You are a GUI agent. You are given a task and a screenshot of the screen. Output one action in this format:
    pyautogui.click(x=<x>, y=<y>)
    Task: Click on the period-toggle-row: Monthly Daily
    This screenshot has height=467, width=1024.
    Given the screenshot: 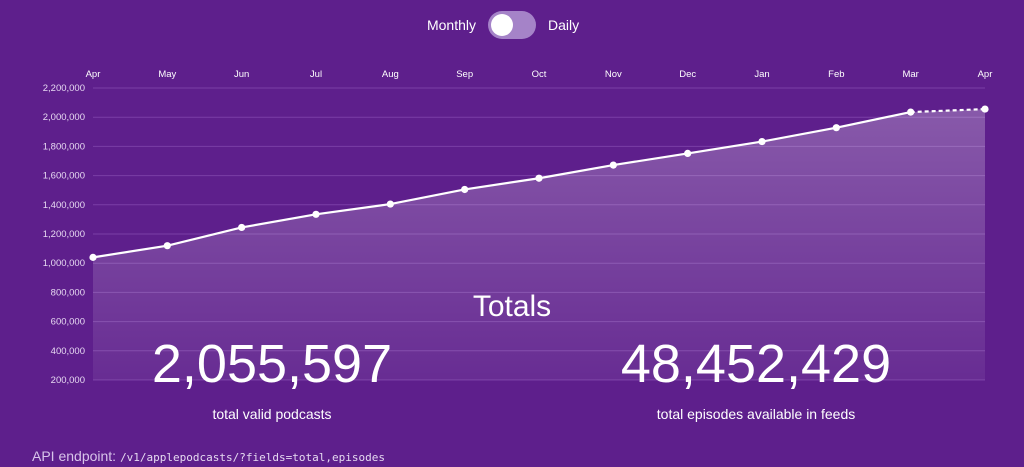 What is the action you would take?
    pyautogui.click(x=512, y=25)
    